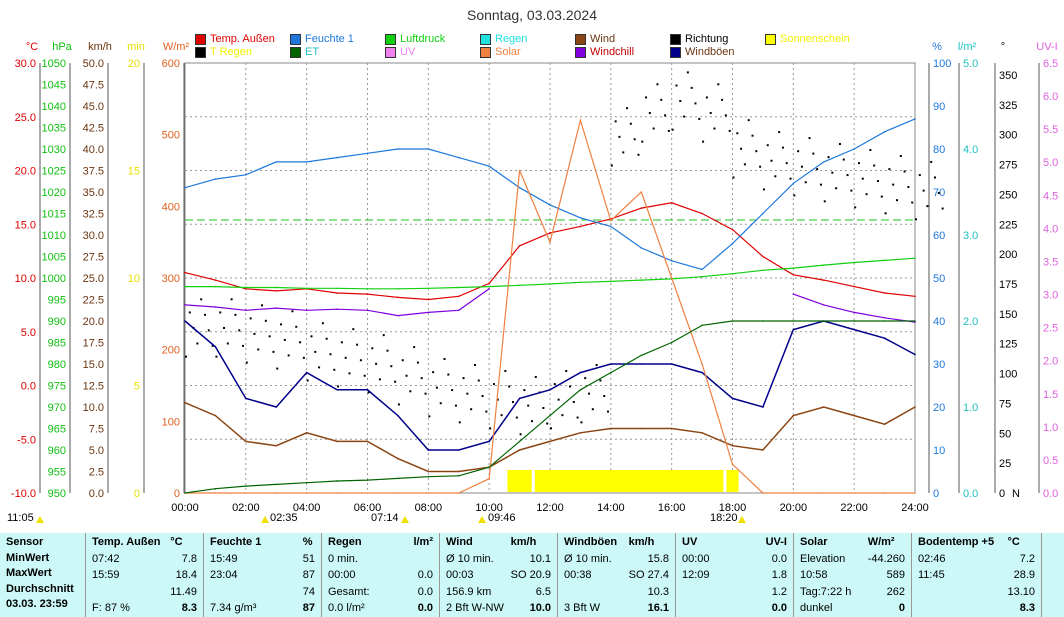 The height and width of the screenshot is (617, 1064). I want to click on axis-tick-dir: 150, so click(1008, 315).